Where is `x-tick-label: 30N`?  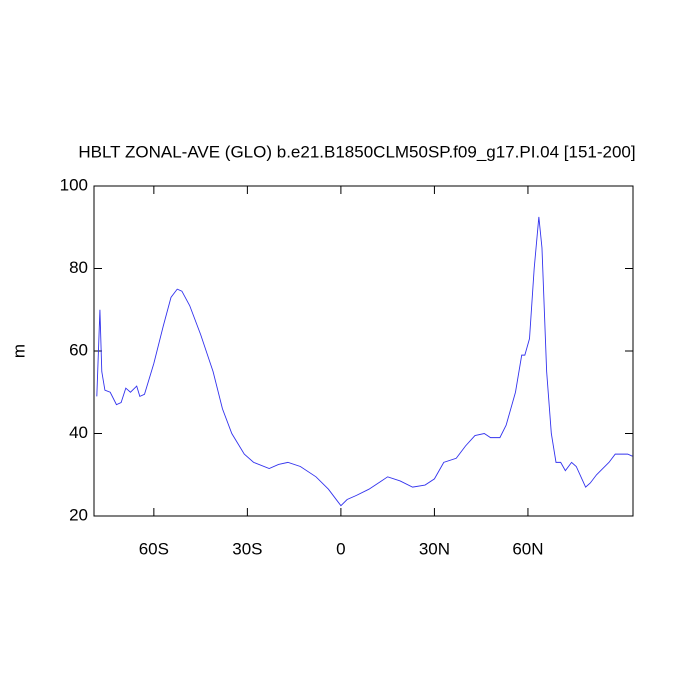 x-tick-label: 30N is located at coordinates (434, 548).